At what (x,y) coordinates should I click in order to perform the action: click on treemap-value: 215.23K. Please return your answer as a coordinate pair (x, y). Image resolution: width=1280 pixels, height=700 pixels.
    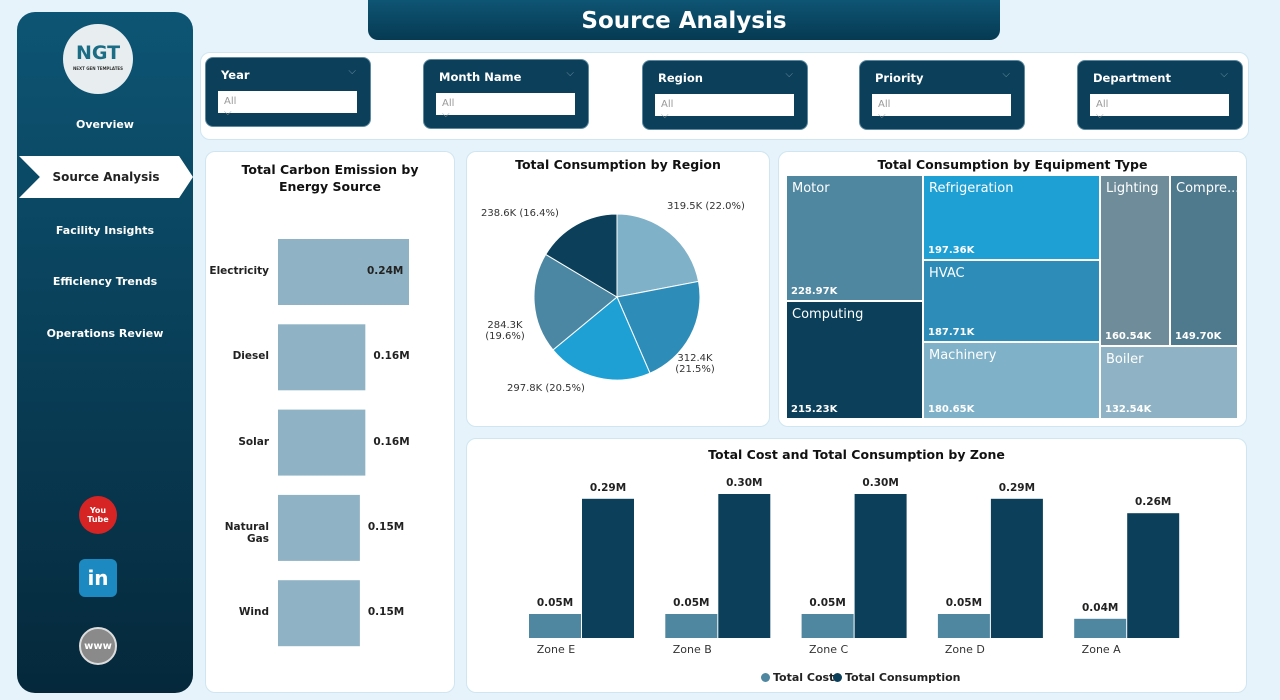
    Looking at the image, I should click on (814, 409).